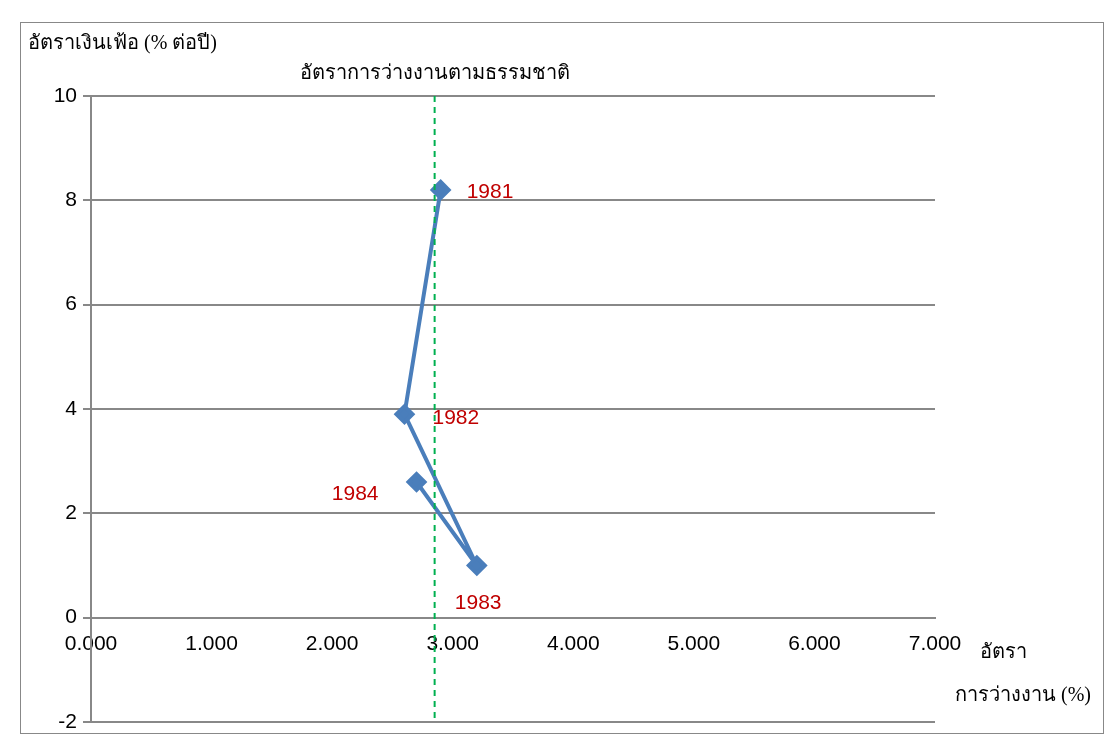 The image size is (1113, 742). Describe the element at coordinates (211, 643) in the screenshot. I see `x-tick-label: 1.000` at that location.